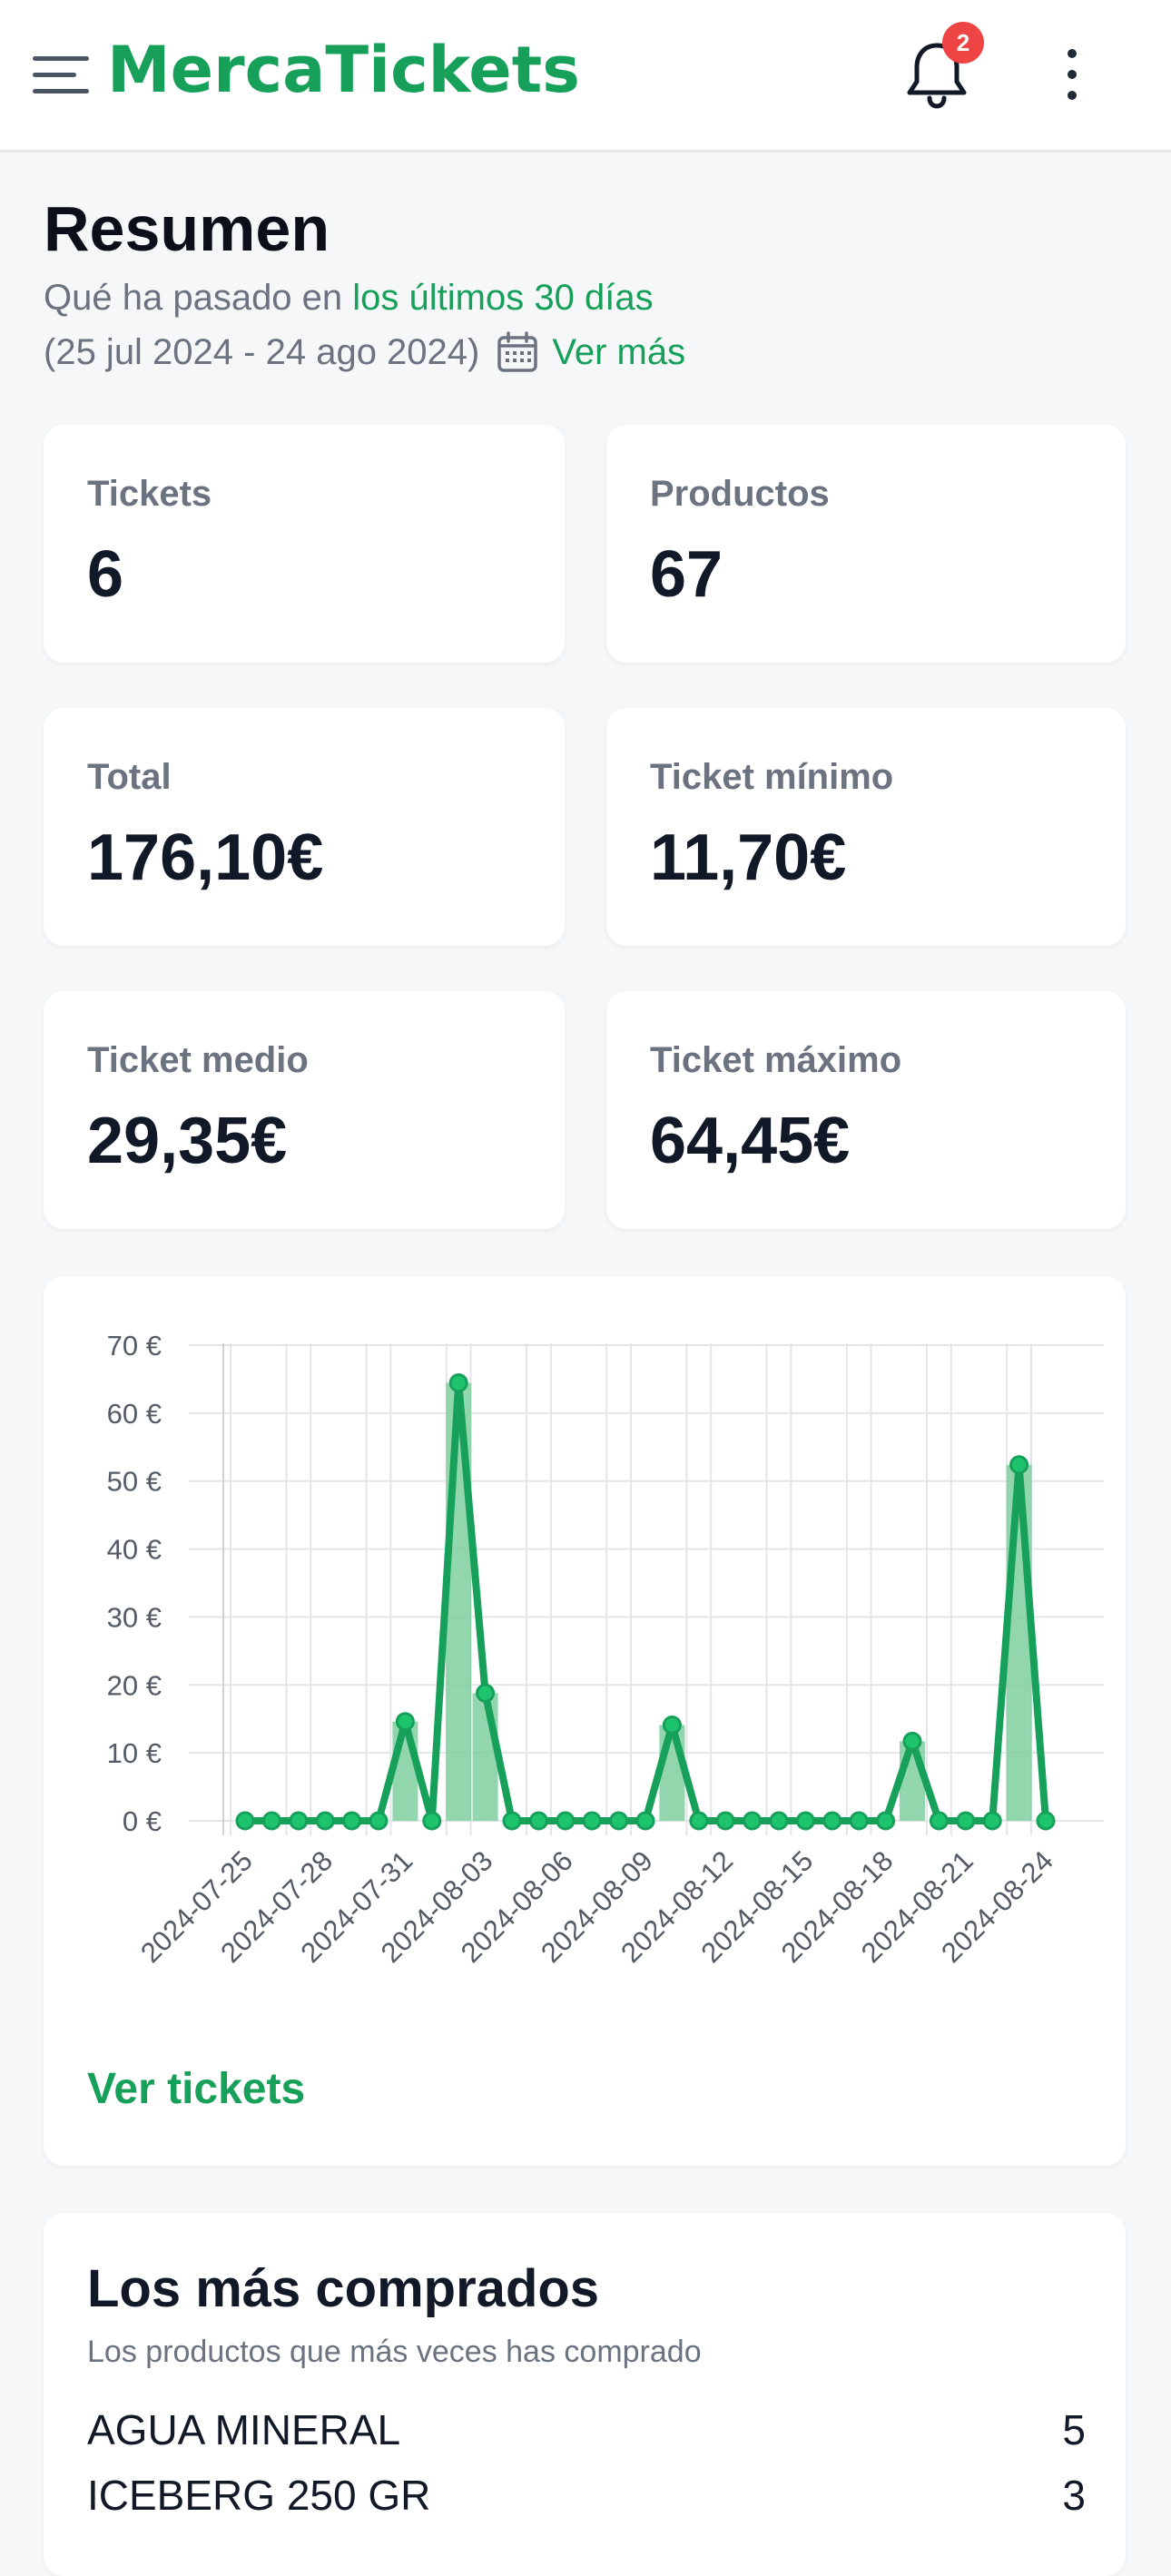 Image resolution: width=1171 pixels, height=2576 pixels. What do you see at coordinates (619, 351) in the screenshot?
I see `ver-mas-link: Ver más` at bounding box center [619, 351].